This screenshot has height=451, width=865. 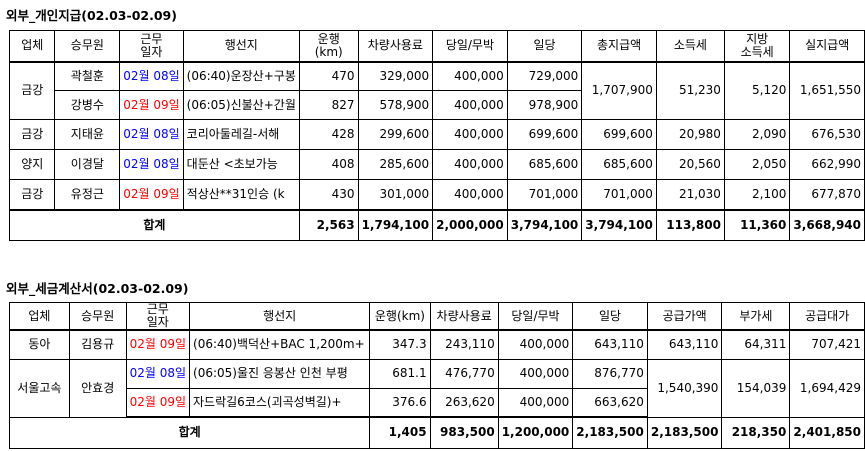 What do you see at coordinates (610, 316) in the screenshot?
I see `header-daily-allowance: 일당` at bounding box center [610, 316].